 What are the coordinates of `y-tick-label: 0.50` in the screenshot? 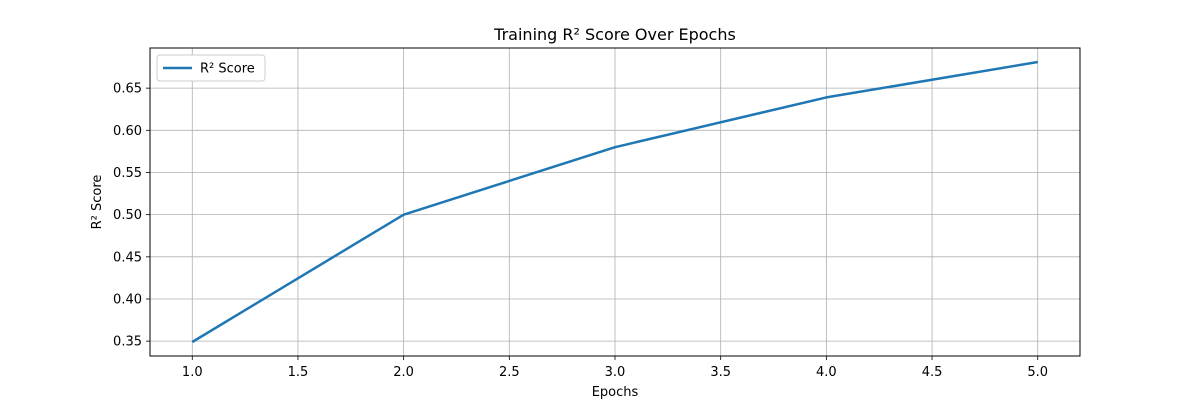 It's located at (127, 215).